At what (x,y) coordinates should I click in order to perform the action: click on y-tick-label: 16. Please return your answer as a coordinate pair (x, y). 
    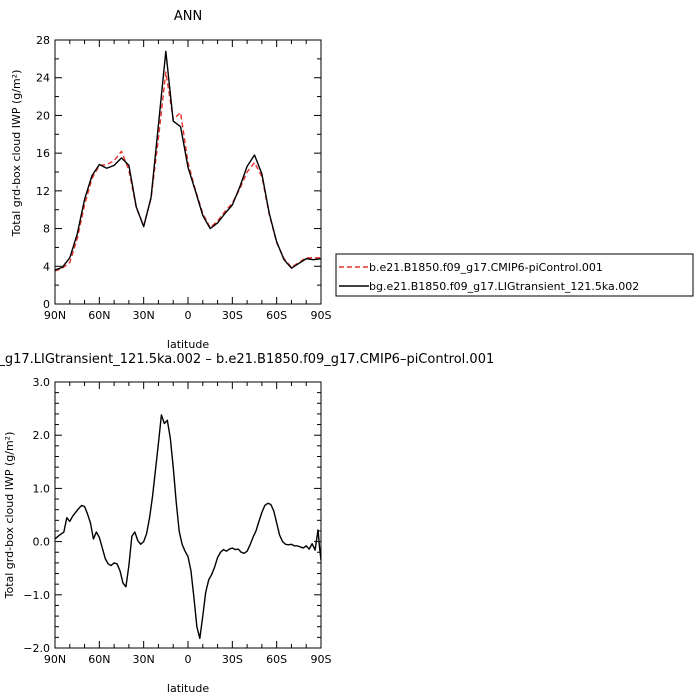
    Looking at the image, I should click on (43, 153).